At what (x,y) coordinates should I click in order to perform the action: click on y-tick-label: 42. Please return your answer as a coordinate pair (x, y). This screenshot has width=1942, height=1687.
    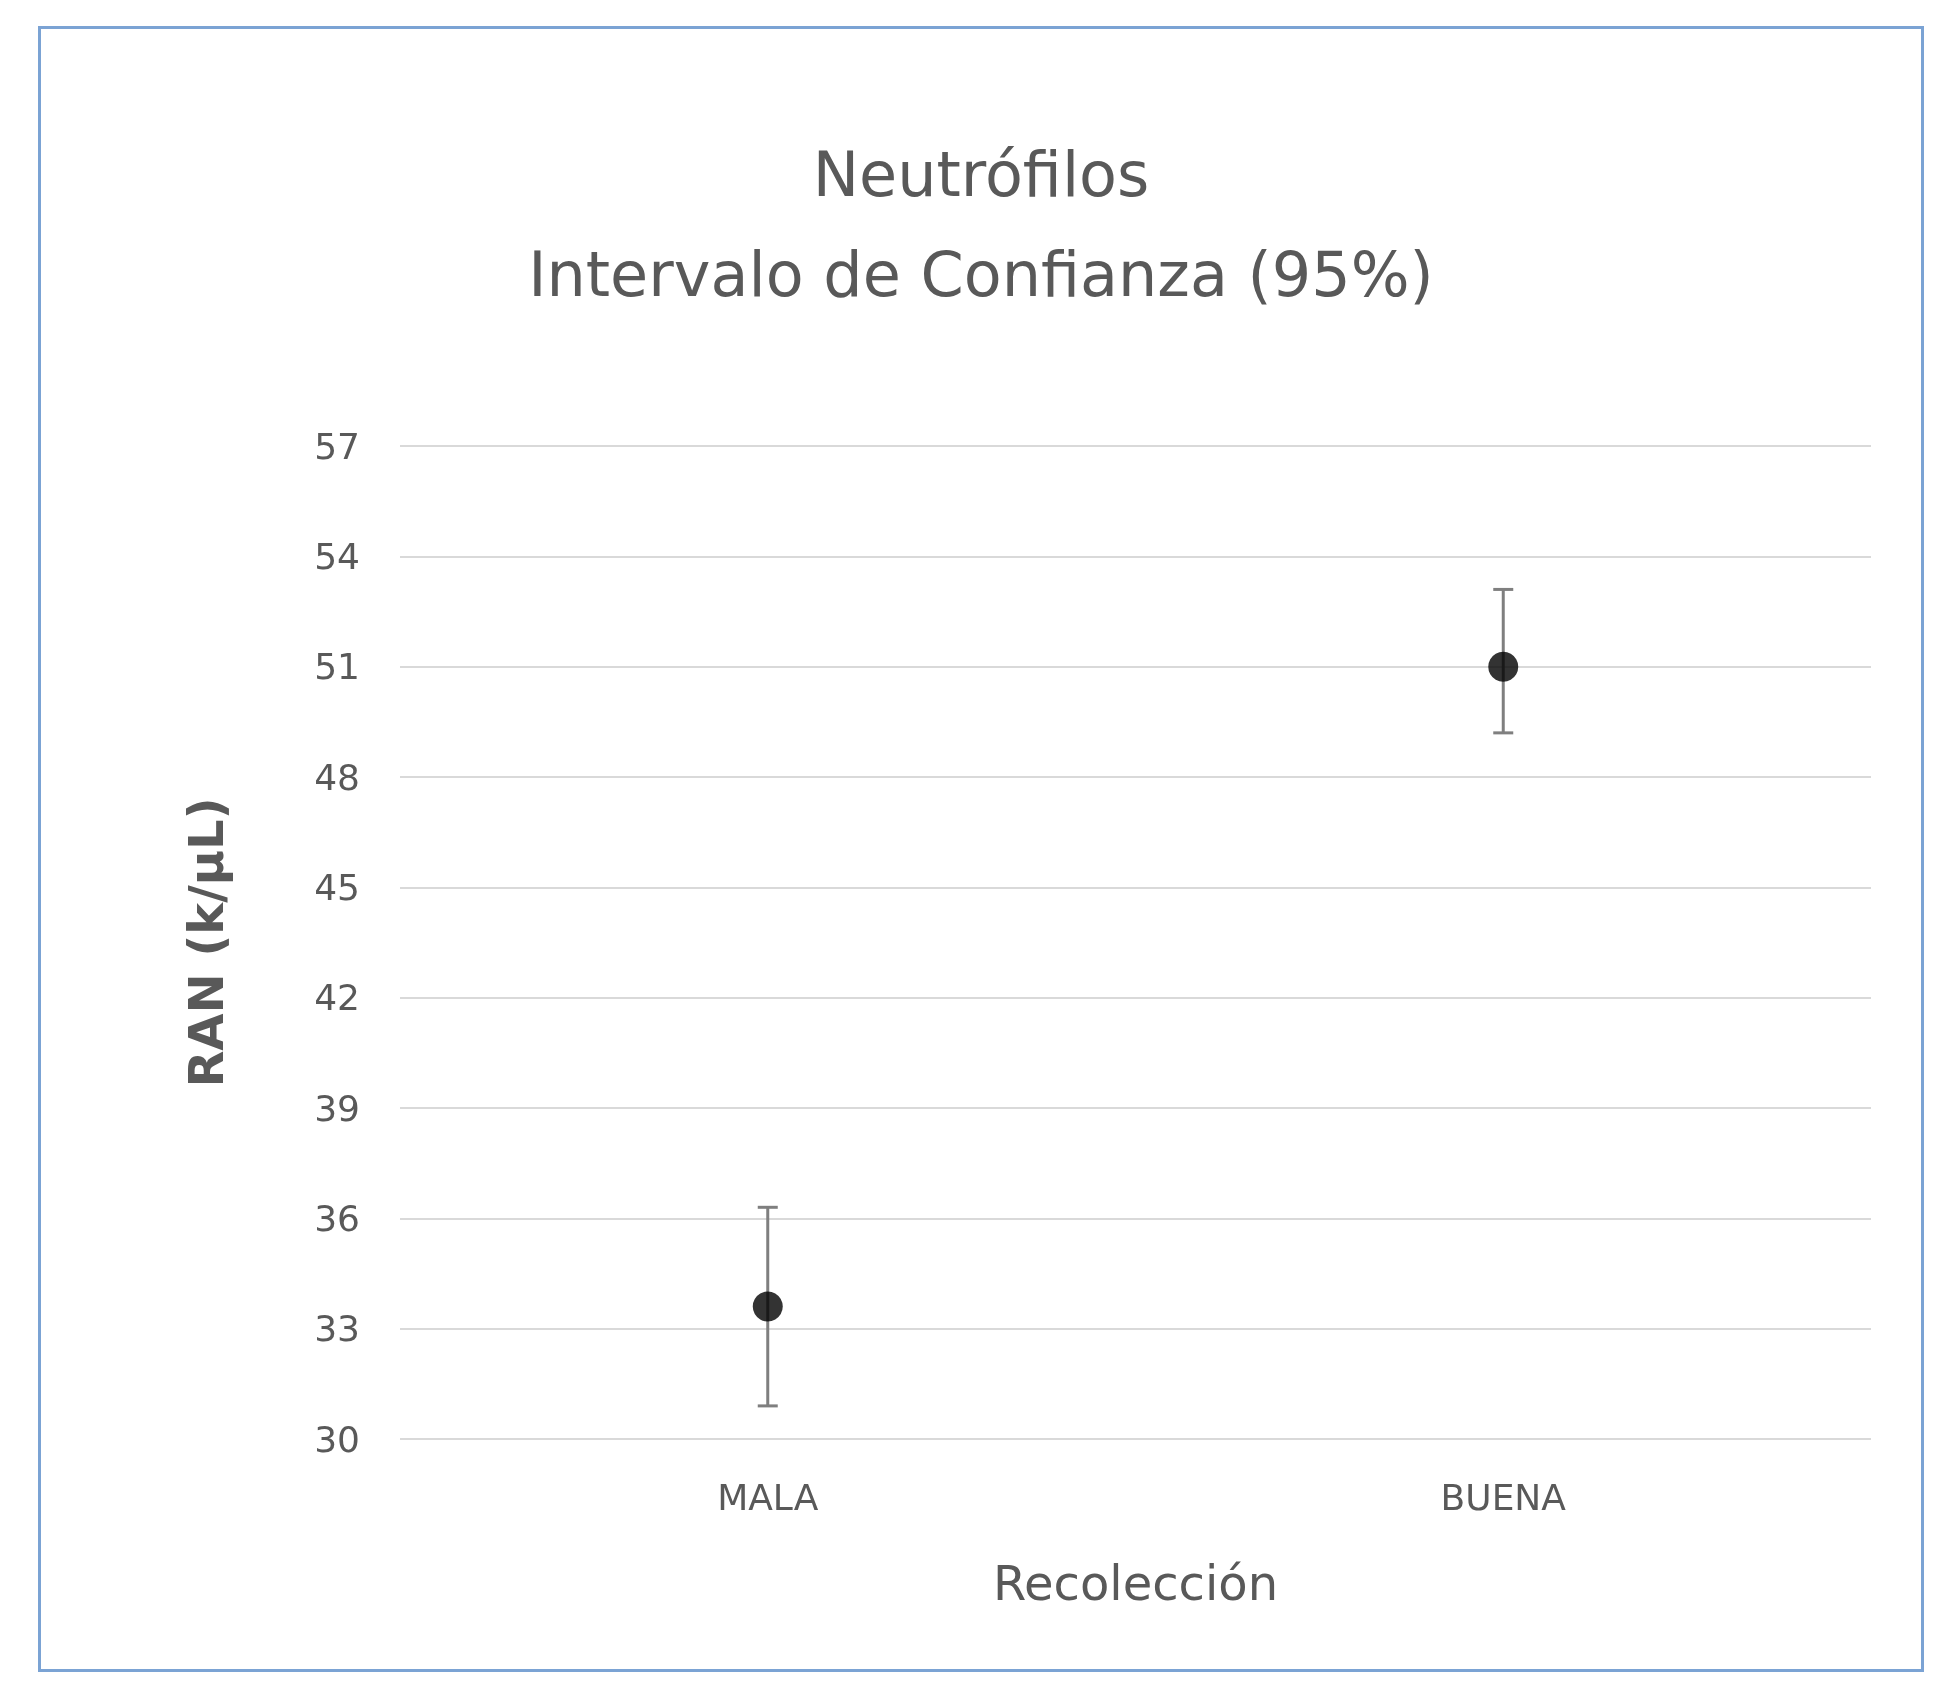
    Looking at the image, I should click on (337, 998).